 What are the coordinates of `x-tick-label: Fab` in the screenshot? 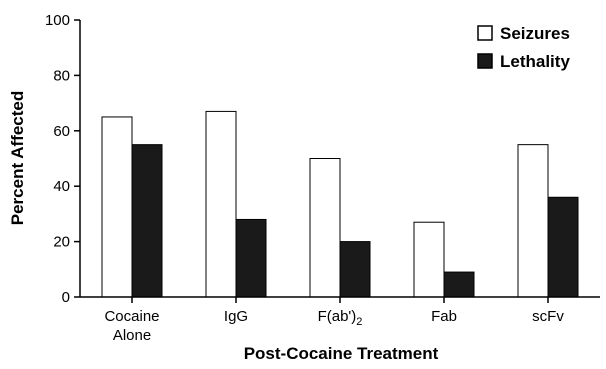 It's located at (444, 316).